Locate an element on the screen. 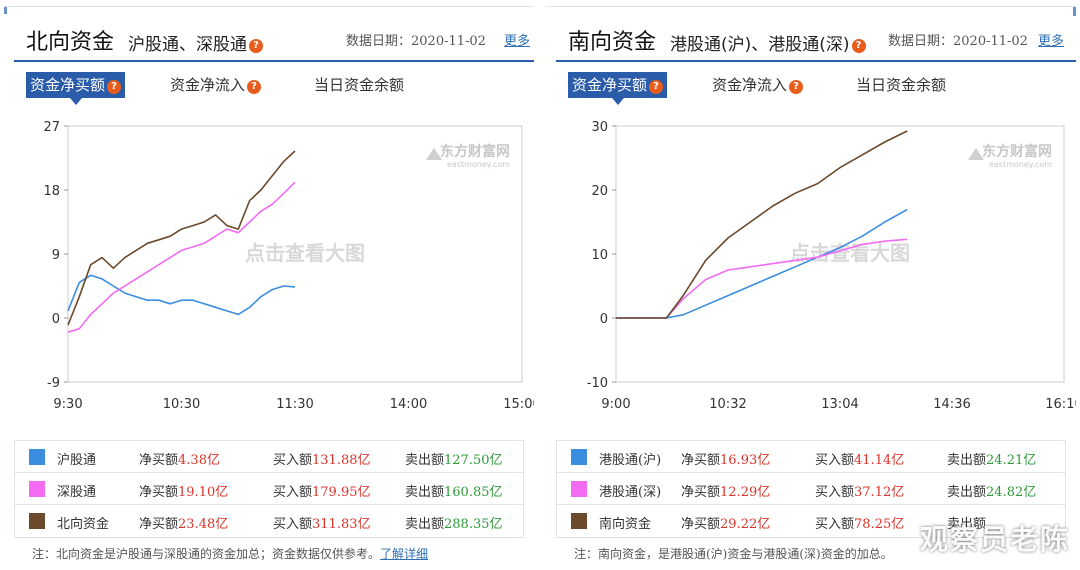 The height and width of the screenshot is (570, 1080). x-tick-label: 15:00 is located at coordinates (518, 404).